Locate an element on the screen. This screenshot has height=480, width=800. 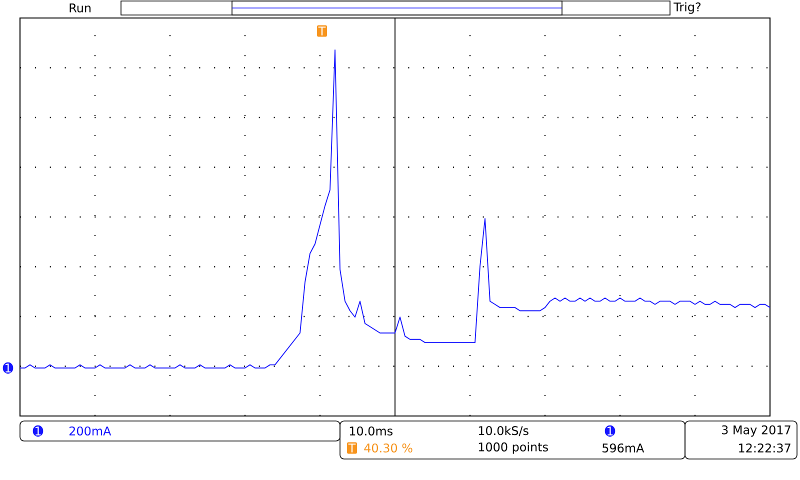
text: 200mA is located at coordinates (90, 431).